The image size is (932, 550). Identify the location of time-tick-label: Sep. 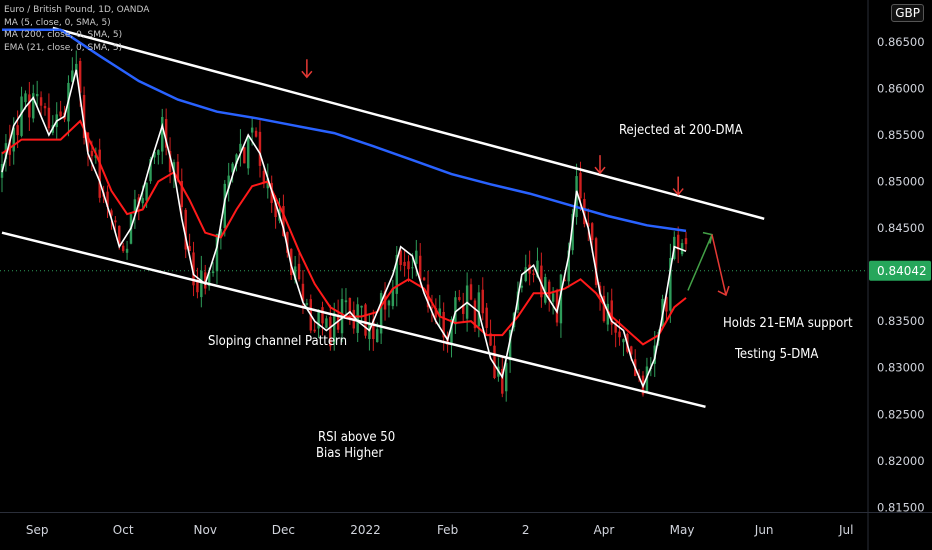
(37, 530).